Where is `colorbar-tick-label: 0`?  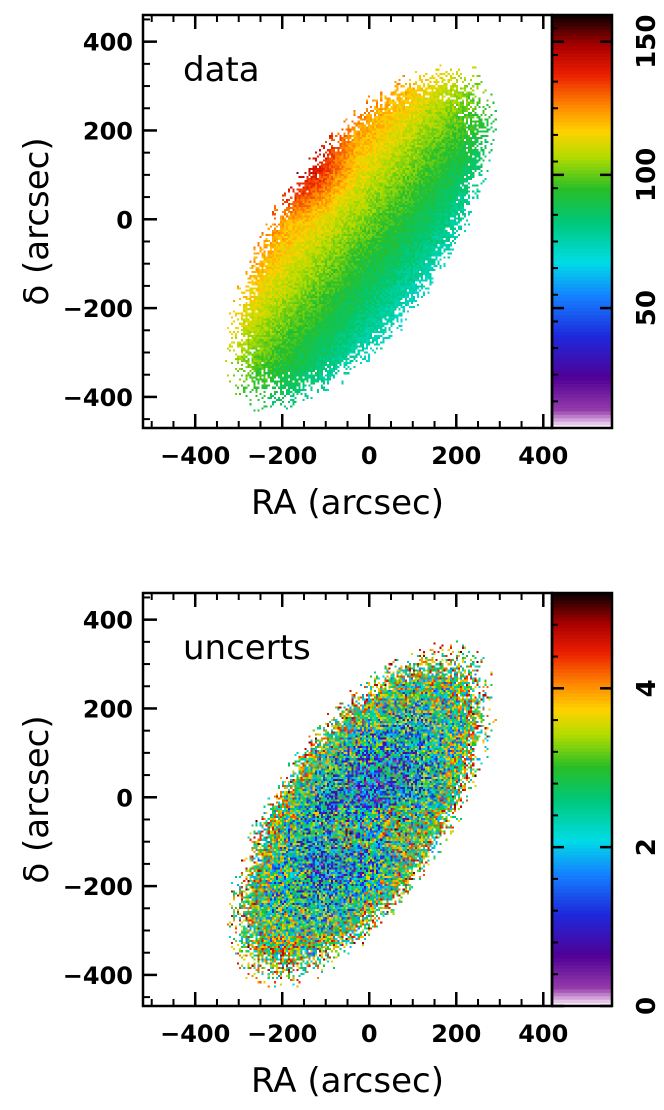
colorbar-tick-label: 0 is located at coordinates (647, 1006).